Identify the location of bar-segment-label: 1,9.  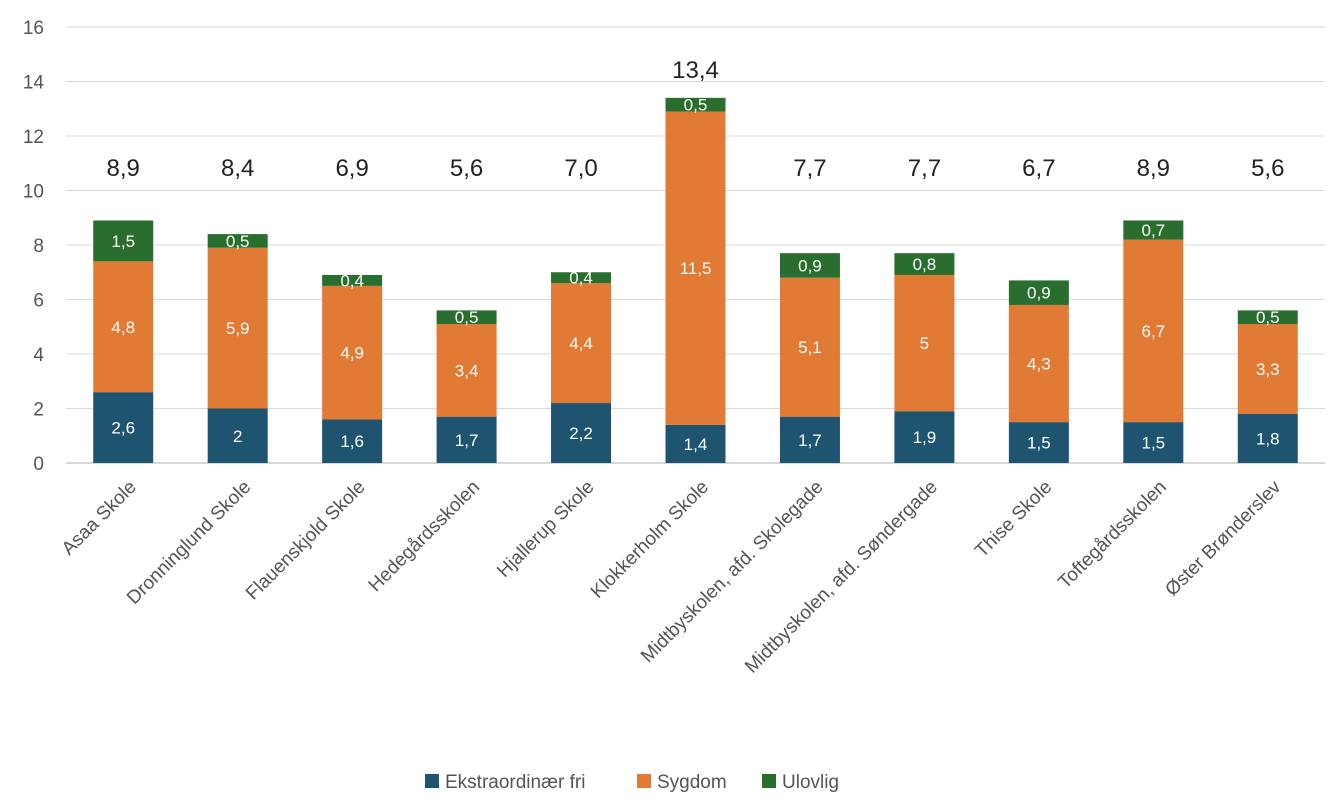
(925, 437).